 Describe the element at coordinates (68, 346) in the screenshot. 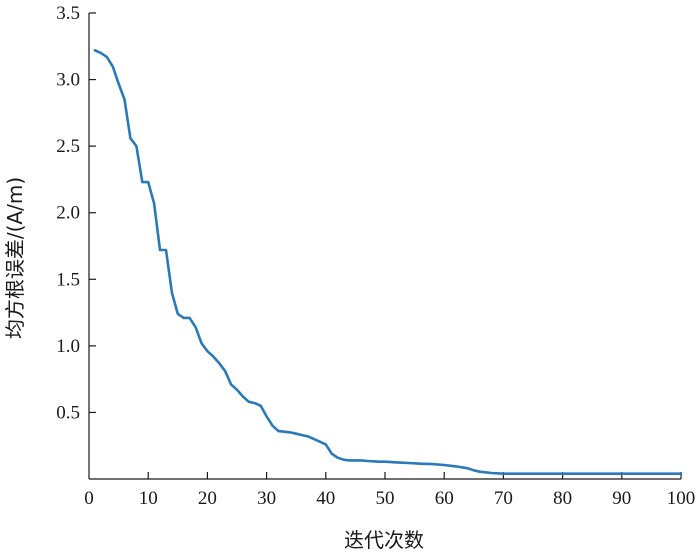

I see `y-tick-label: 1.0` at that location.